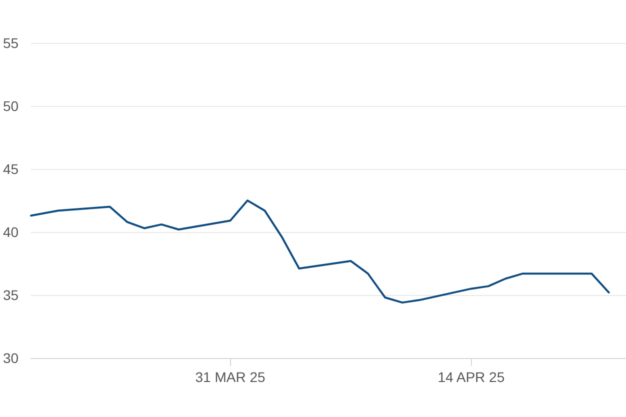 The width and height of the screenshot is (626, 417). Describe the element at coordinates (11, 43) in the screenshot. I see `y-tick-label: 55` at that location.